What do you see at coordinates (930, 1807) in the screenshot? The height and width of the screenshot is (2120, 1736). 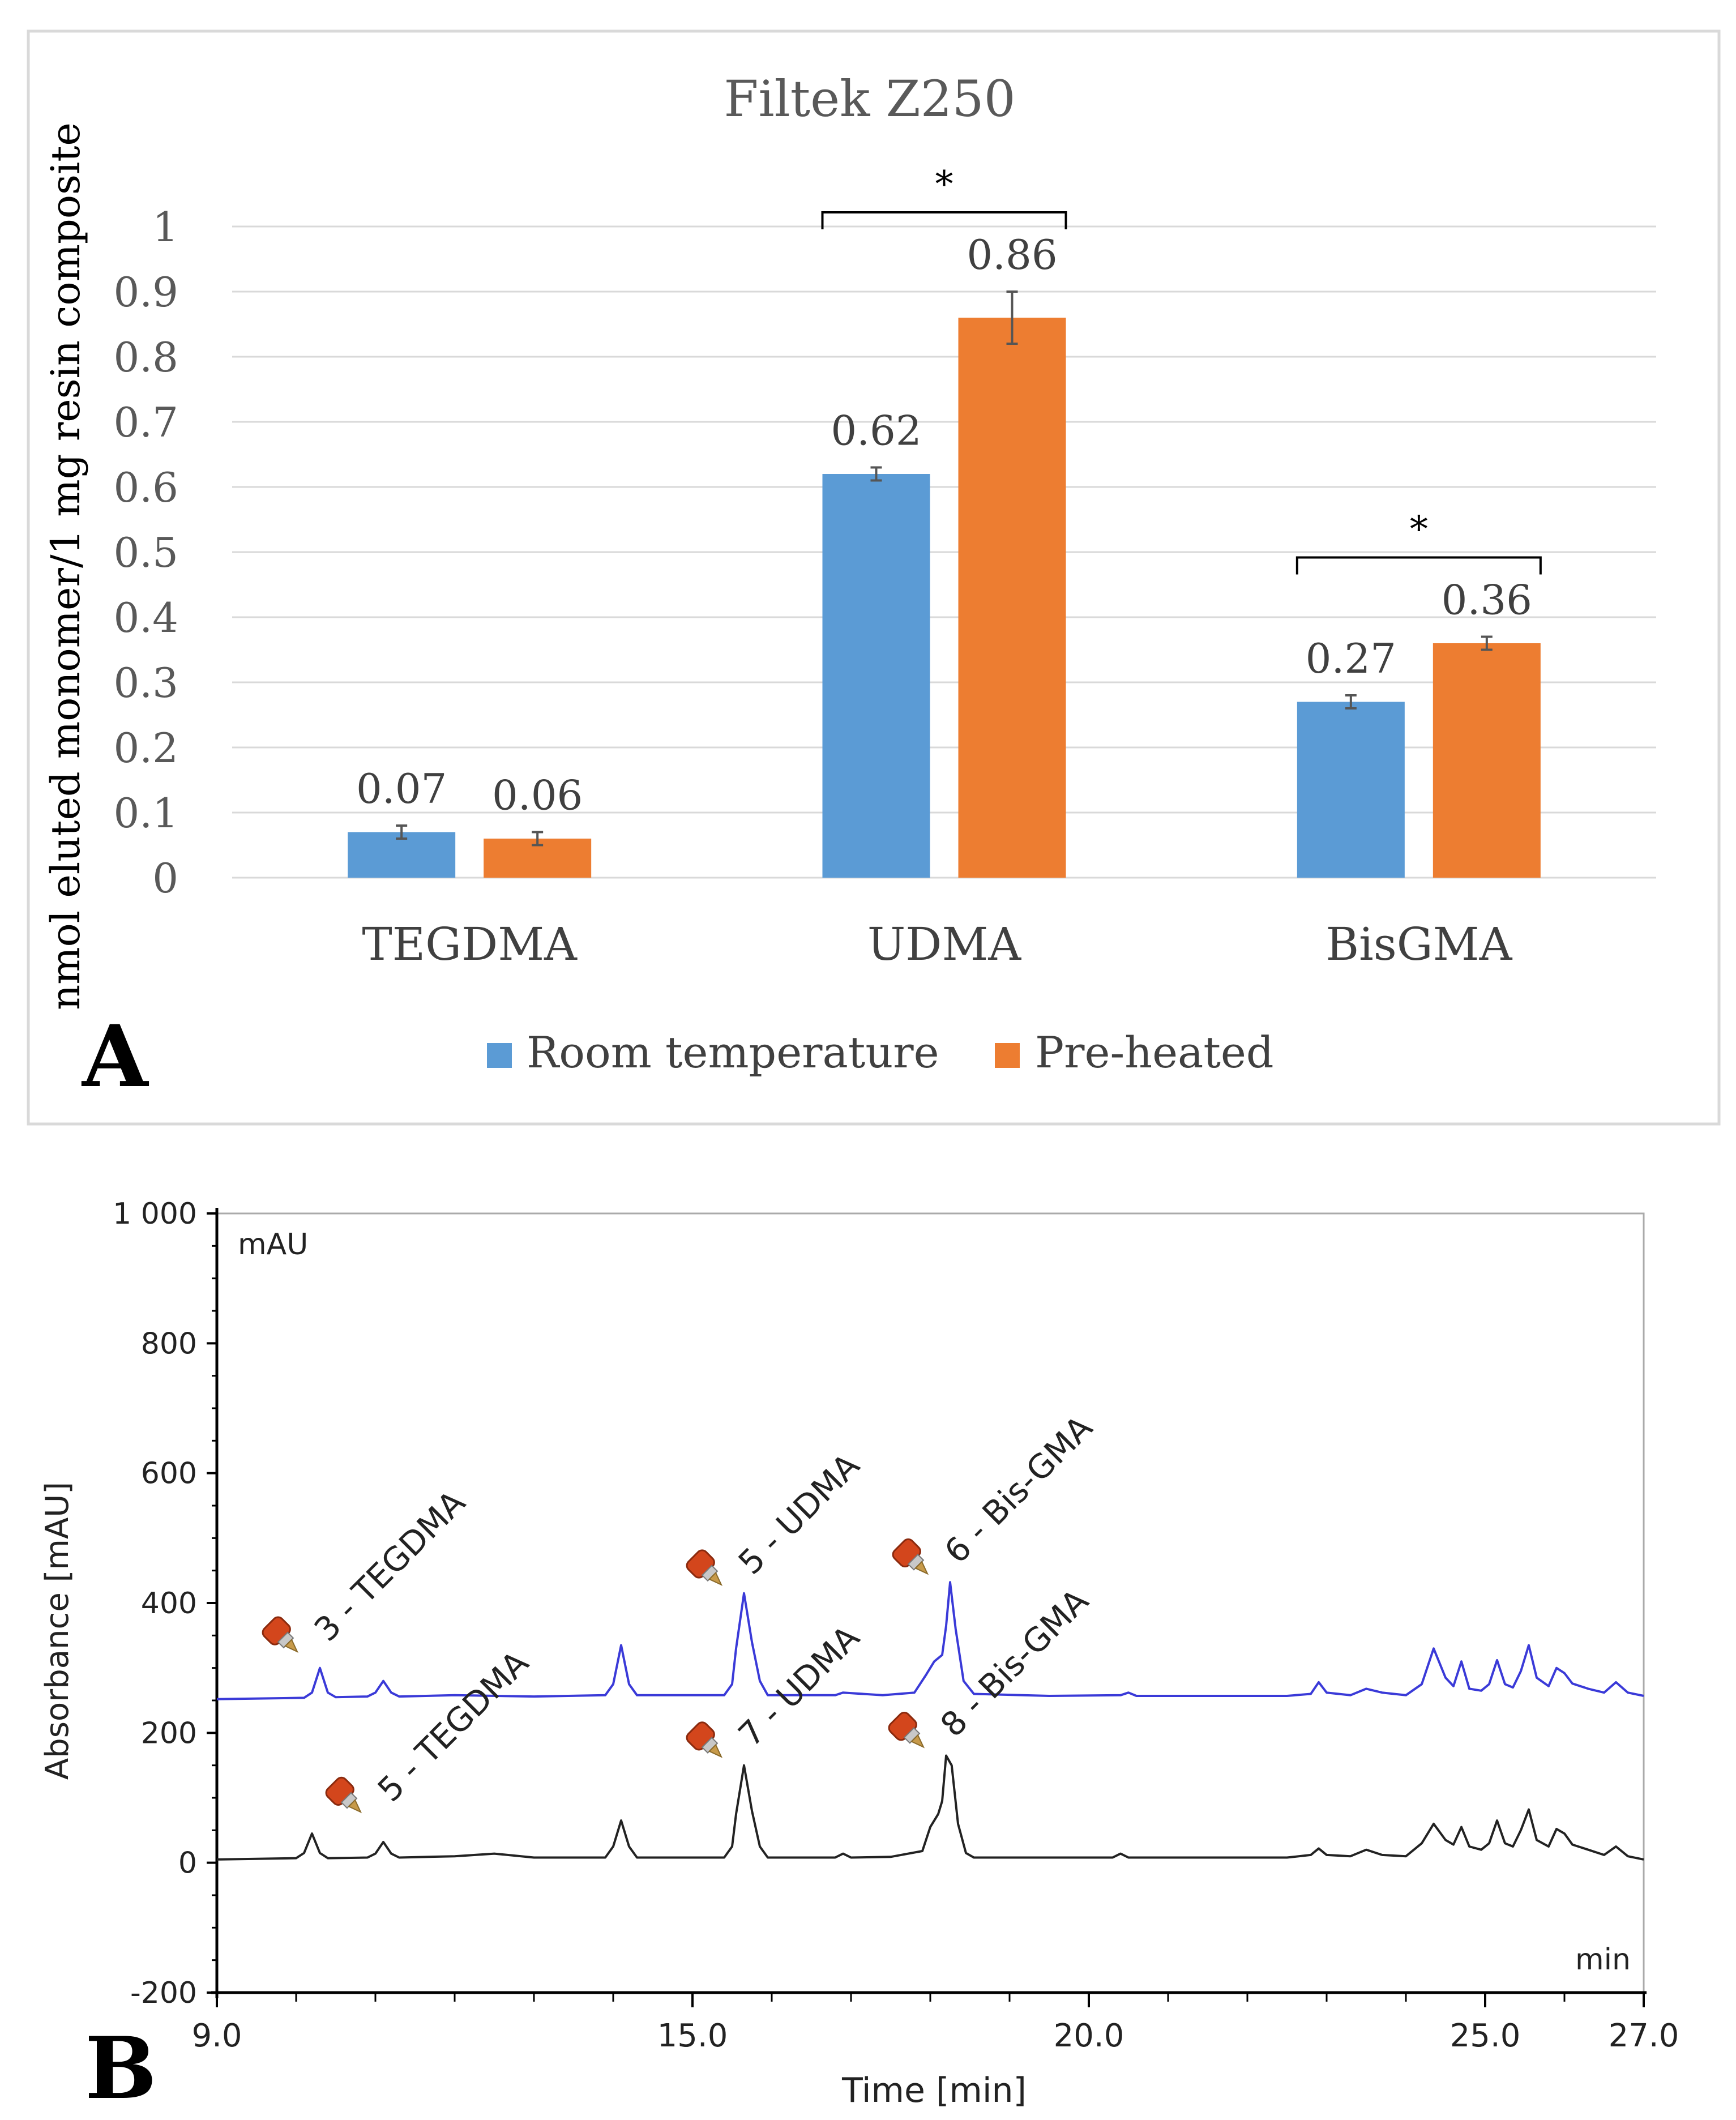 I see `trace-lower-trace` at bounding box center [930, 1807].